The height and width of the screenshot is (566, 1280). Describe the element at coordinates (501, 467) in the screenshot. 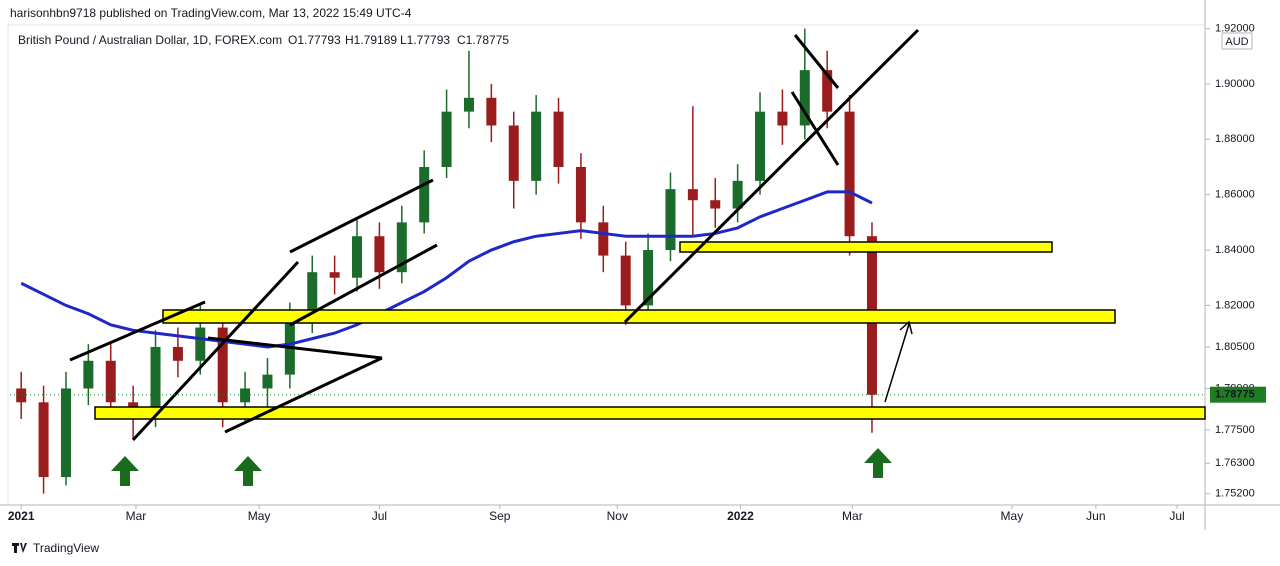

I see `up-arrows` at that location.